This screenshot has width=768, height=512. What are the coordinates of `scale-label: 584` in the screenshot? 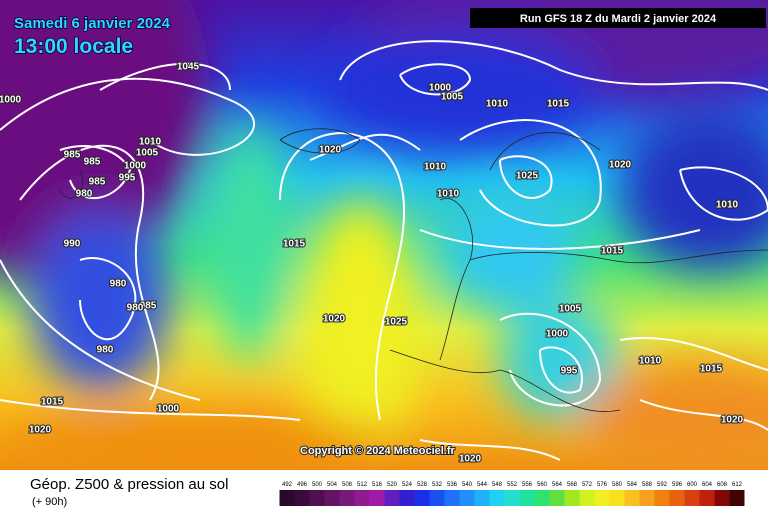 It's located at (632, 485).